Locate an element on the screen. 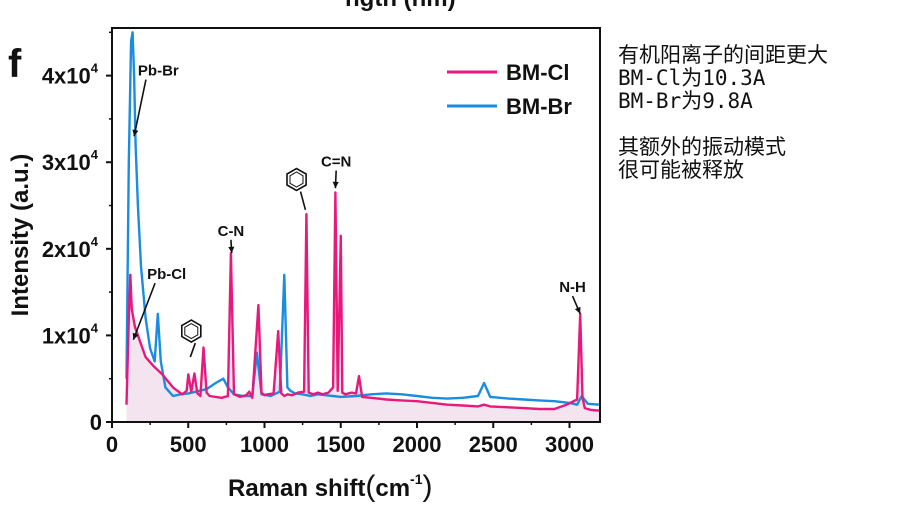 This screenshot has height=508, width=923. y-tick-label: 1x10⁴ is located at coordinates (70, 334).